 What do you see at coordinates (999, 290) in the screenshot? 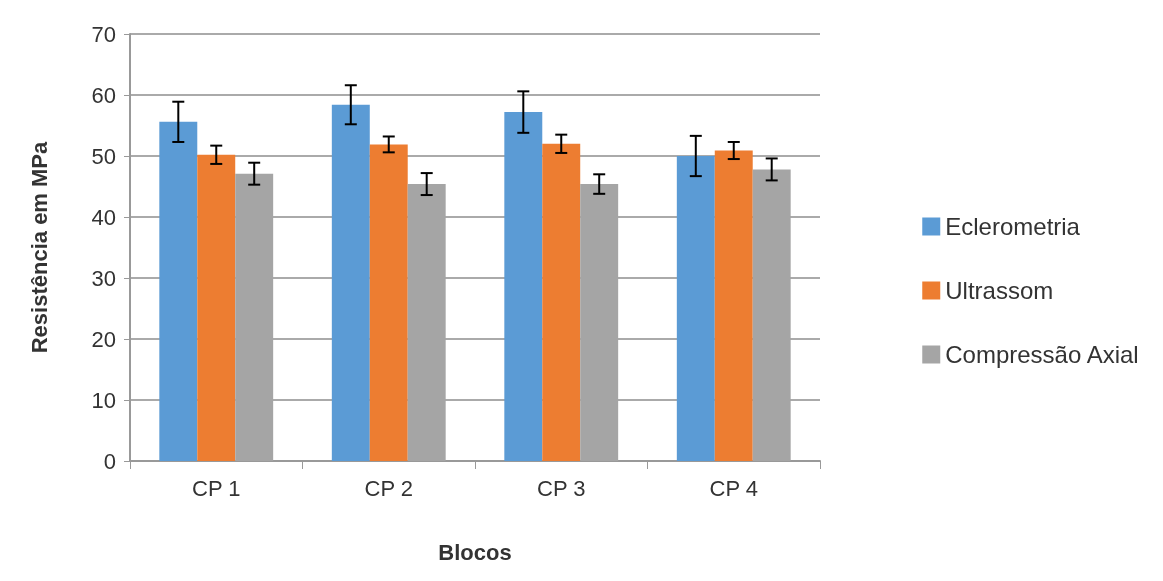
I see `legend-label: Ultrassom` at bounding box center [999, 290].